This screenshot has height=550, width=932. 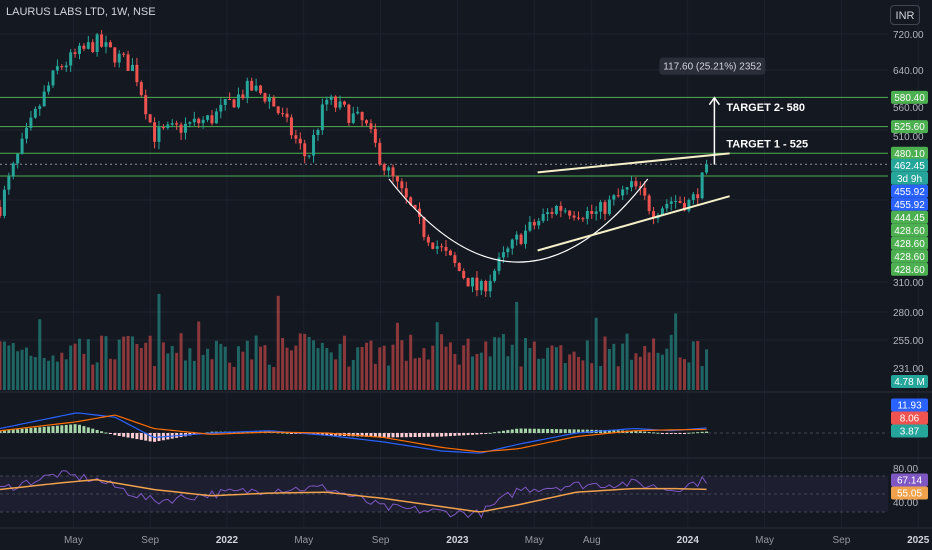 What do you see at coordinates (909, 481) in the screenshot?
I see `rsi-tag-label: 67.14` at bounding box center [909, 481].